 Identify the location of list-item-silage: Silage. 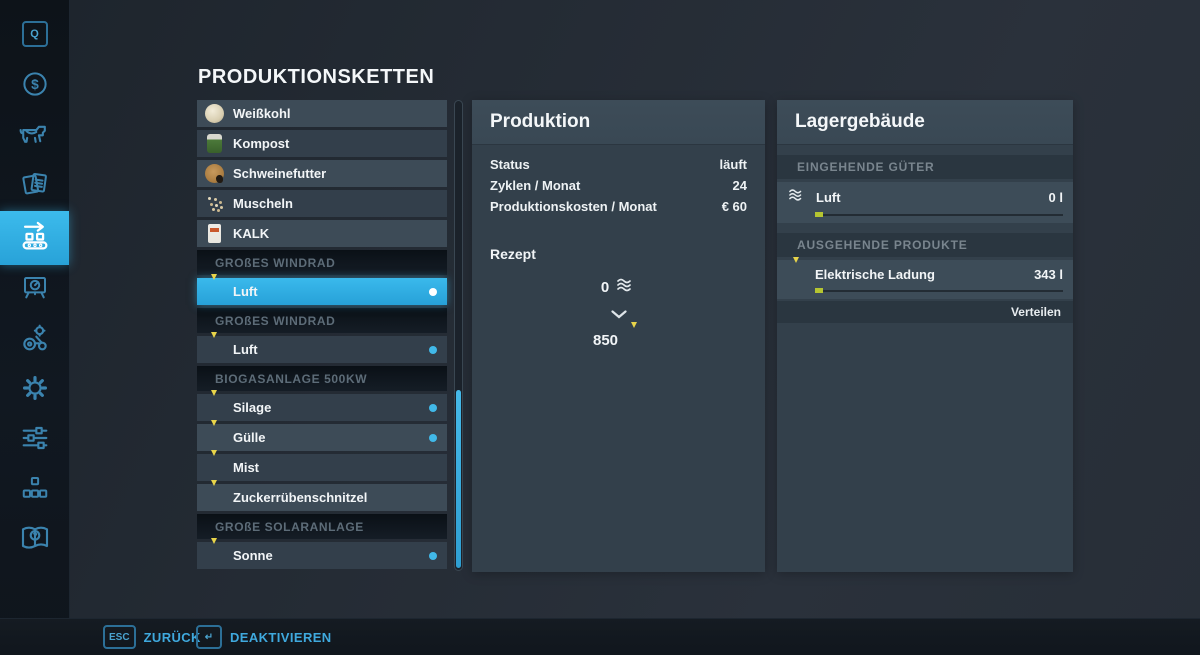
(322, 405).